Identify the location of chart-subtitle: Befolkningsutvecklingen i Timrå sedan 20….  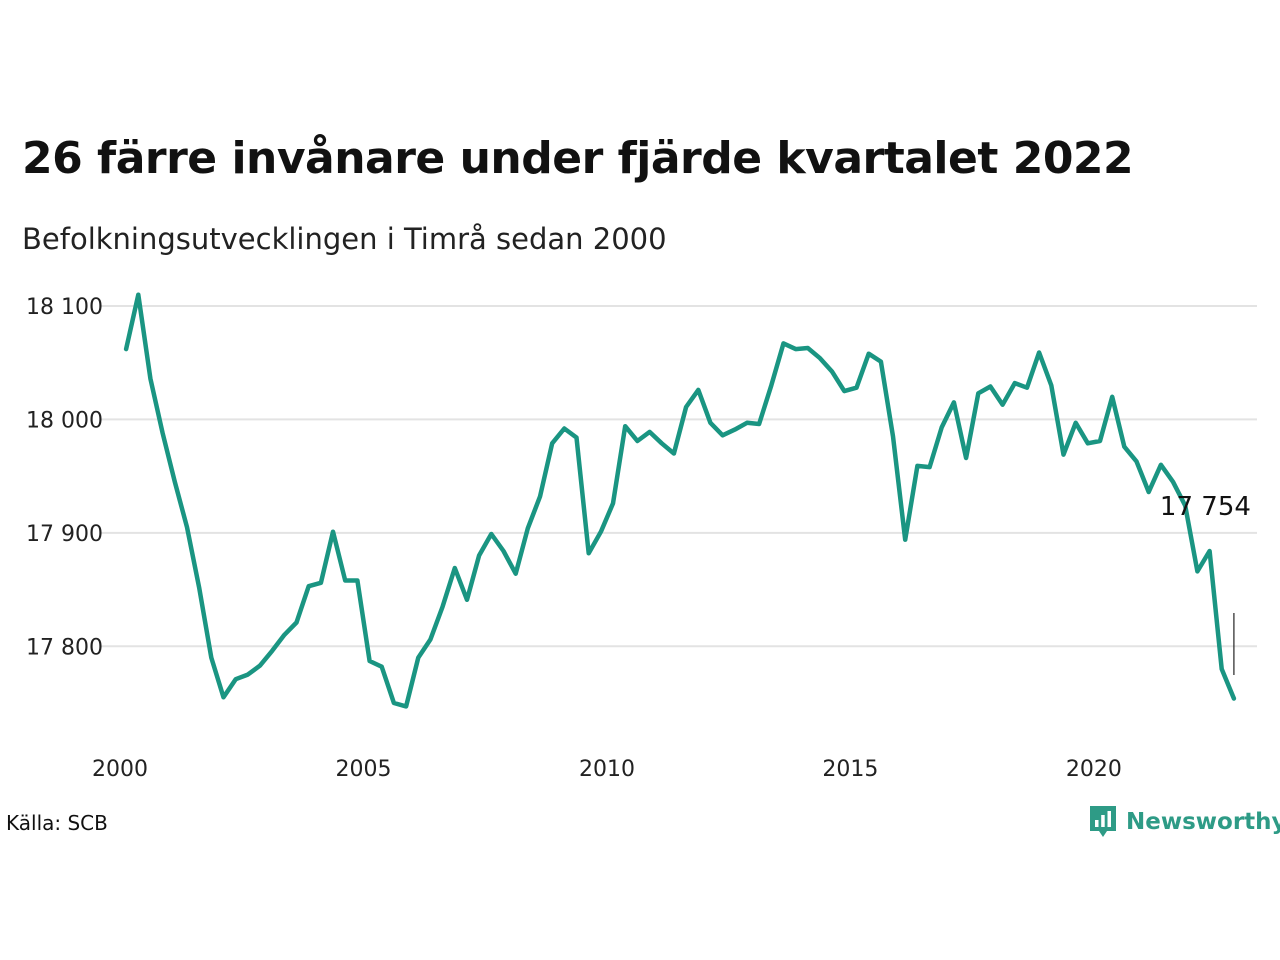
(344, 239).